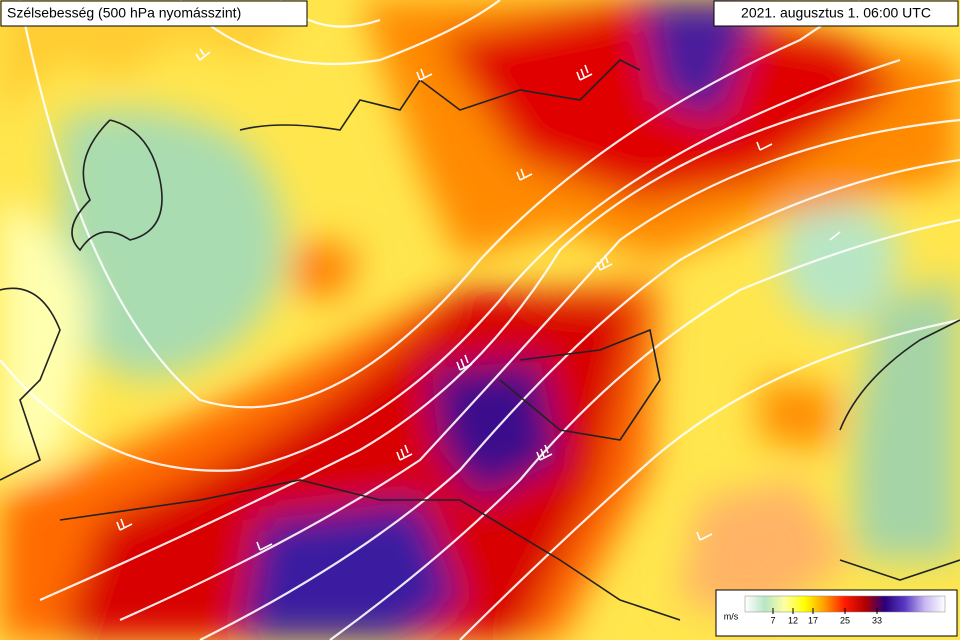 The width and height of the screenshot is (960, 640). I want to click on colorbar-tick-label: 7, so click(772, 620).